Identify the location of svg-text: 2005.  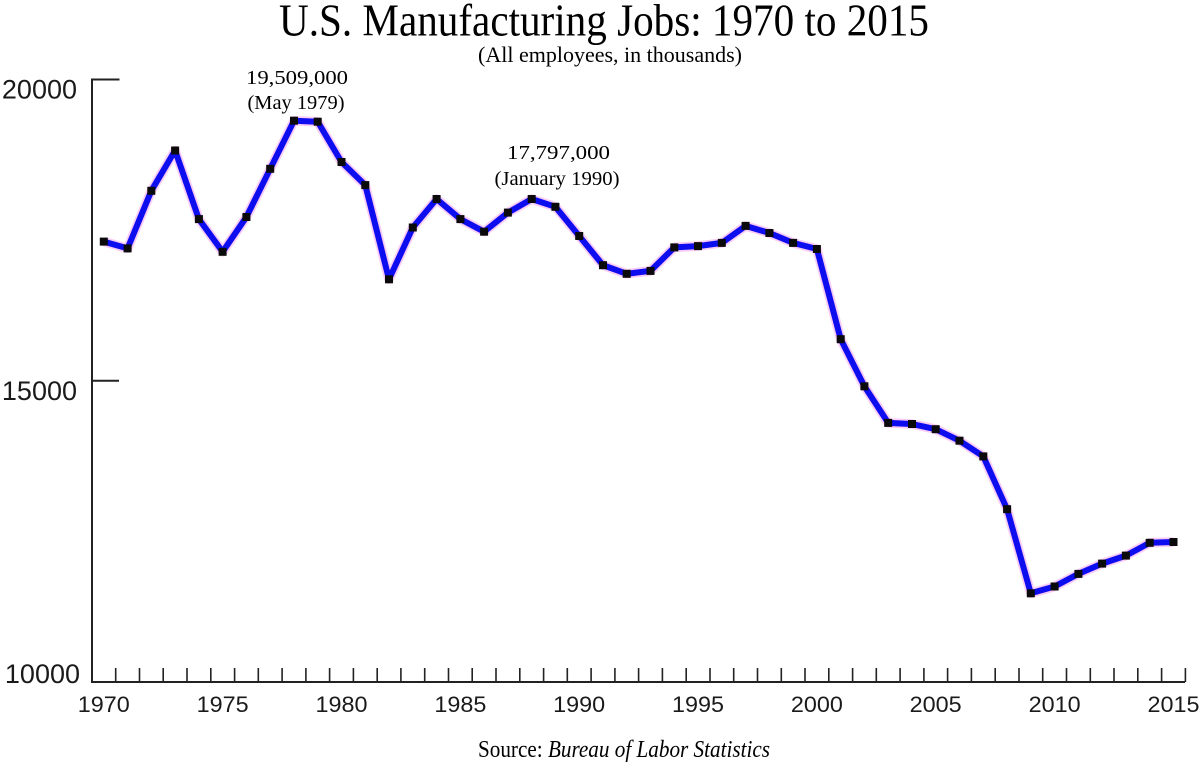
(936, 704).